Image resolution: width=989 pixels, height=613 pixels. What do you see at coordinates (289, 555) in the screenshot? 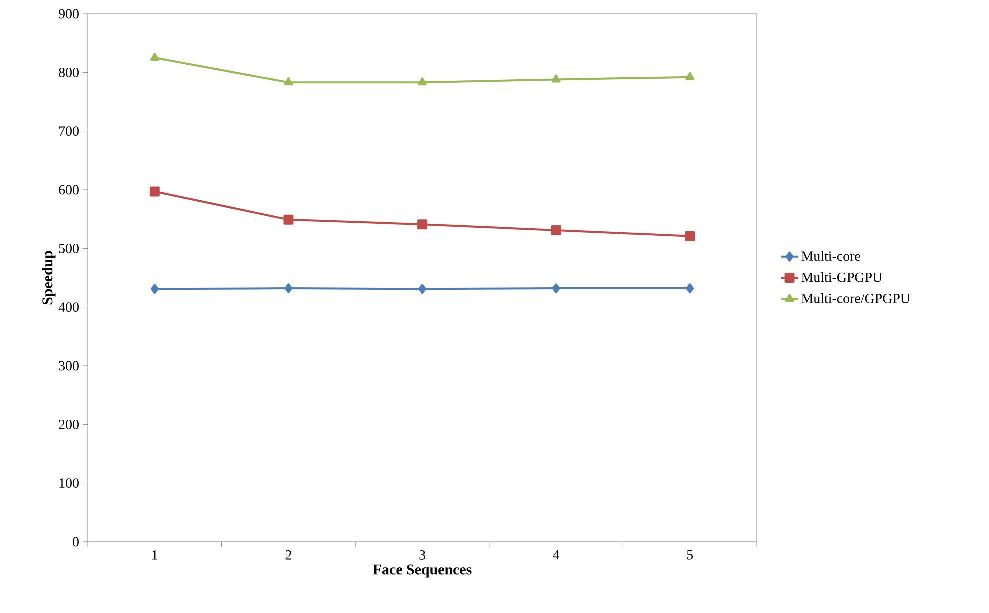
I see `x-tick-label: 2` at bounding box center [289, 555].